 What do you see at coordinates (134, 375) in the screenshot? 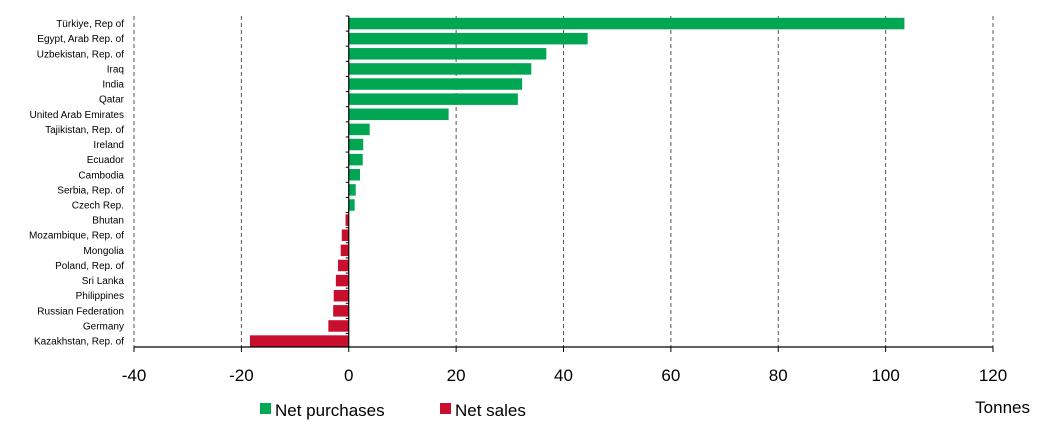
I see `x-tick-label-0: -40` at bounding box center [134, 375].